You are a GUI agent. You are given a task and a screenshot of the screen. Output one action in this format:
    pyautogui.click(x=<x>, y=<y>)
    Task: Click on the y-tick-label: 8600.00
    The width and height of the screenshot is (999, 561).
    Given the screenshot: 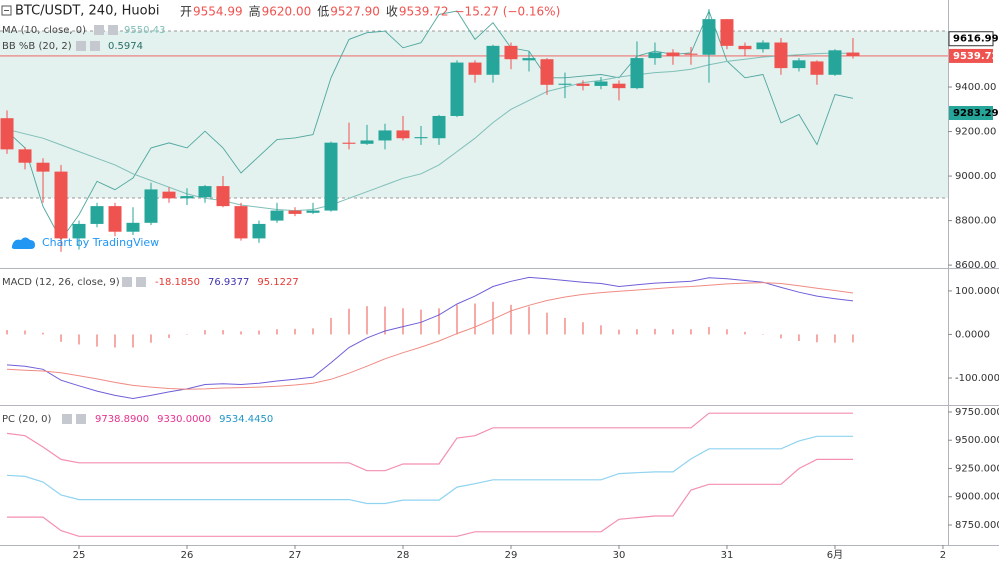 What is the action you would take?
    pyautogui.click(x=975, y=265)
    